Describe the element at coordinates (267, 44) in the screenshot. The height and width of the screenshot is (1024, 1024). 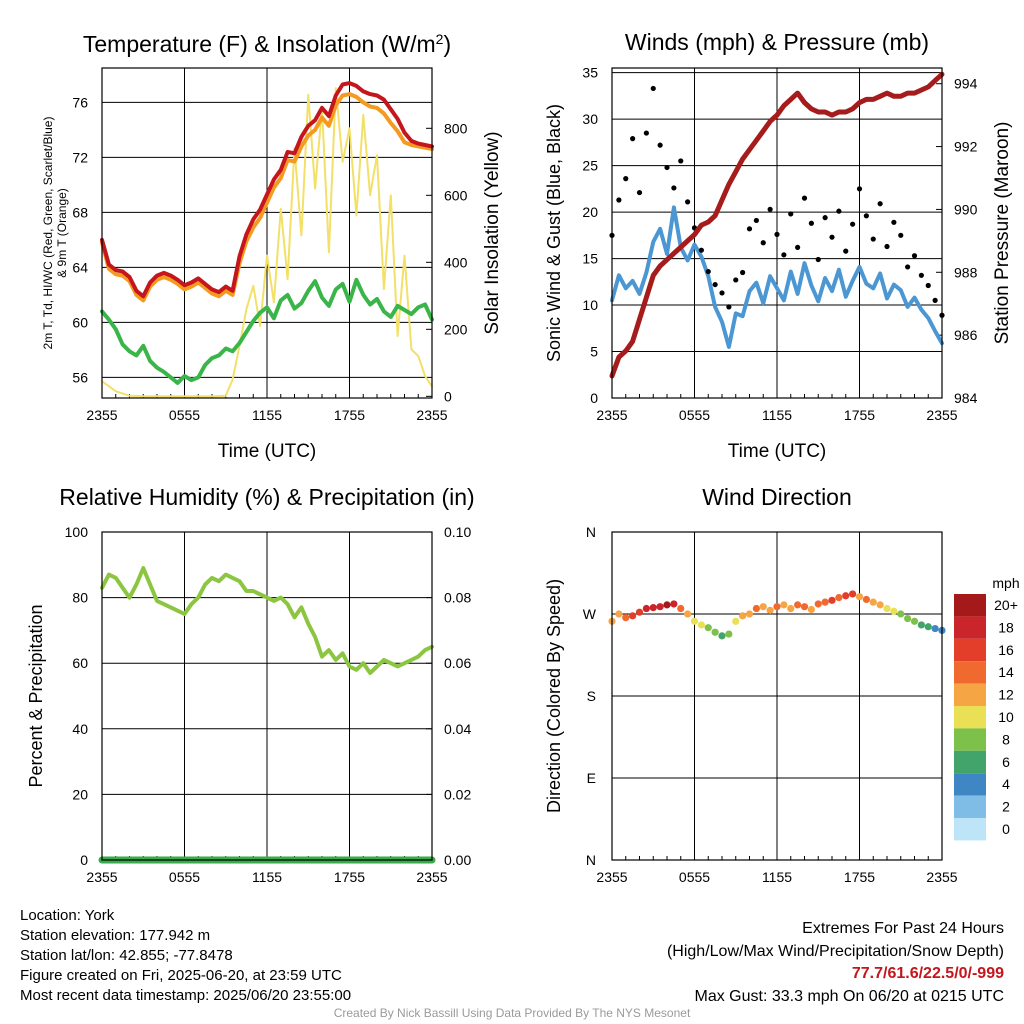
I see `chart-title: Temperature (F) & Insolation (W/m2)` at that location.